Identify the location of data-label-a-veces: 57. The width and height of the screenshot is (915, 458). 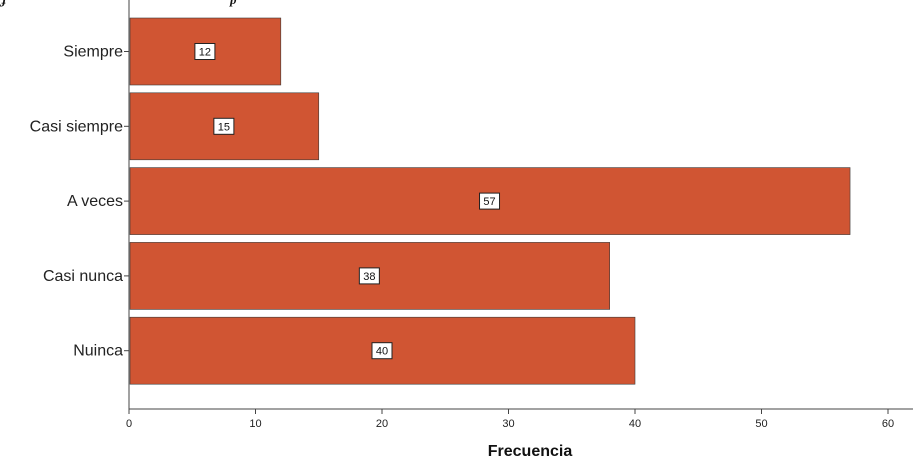
(490, 201).